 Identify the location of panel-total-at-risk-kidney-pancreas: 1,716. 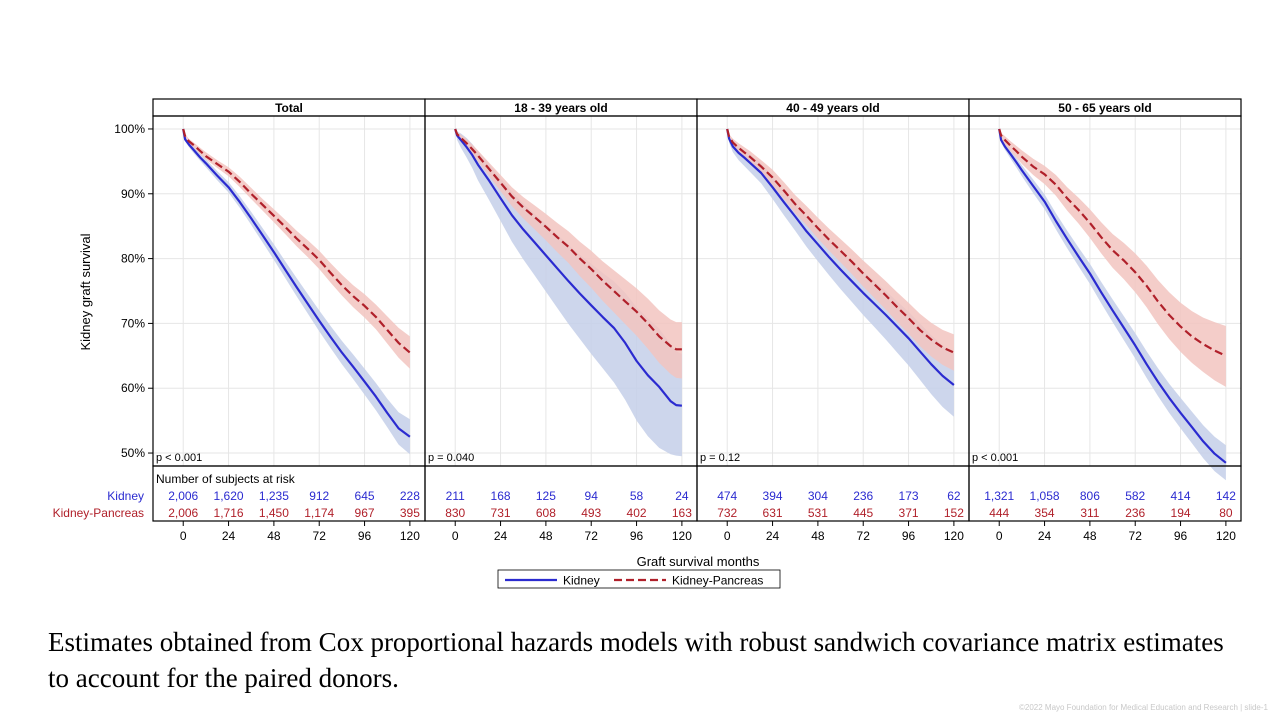
(229, 513).